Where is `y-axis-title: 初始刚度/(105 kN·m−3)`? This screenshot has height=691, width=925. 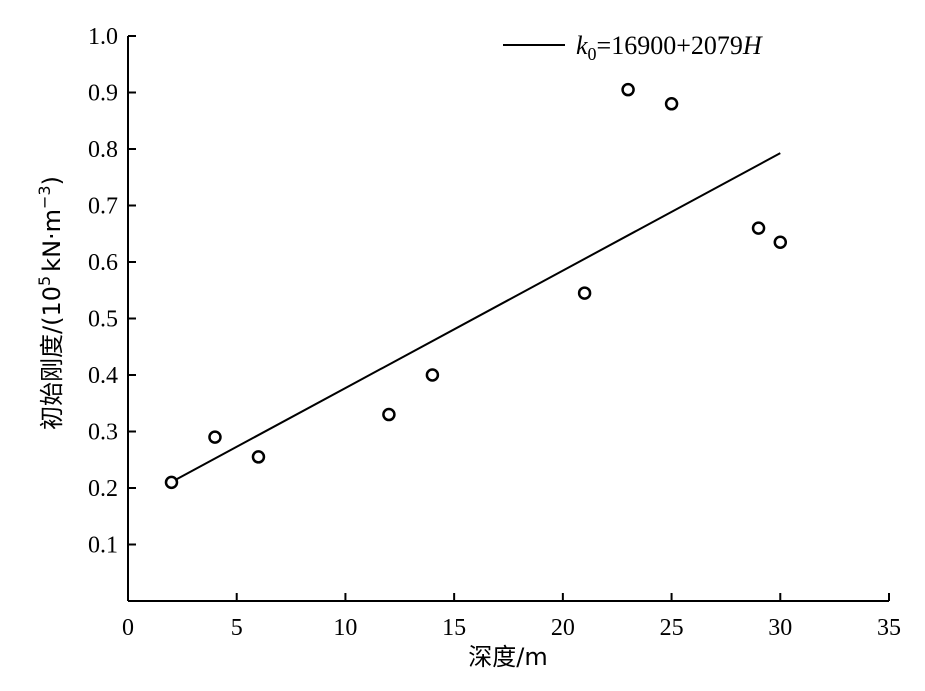
y-axis-title: 初始刚度/(105 kN·m−3) is located at coordinates (50, 303).